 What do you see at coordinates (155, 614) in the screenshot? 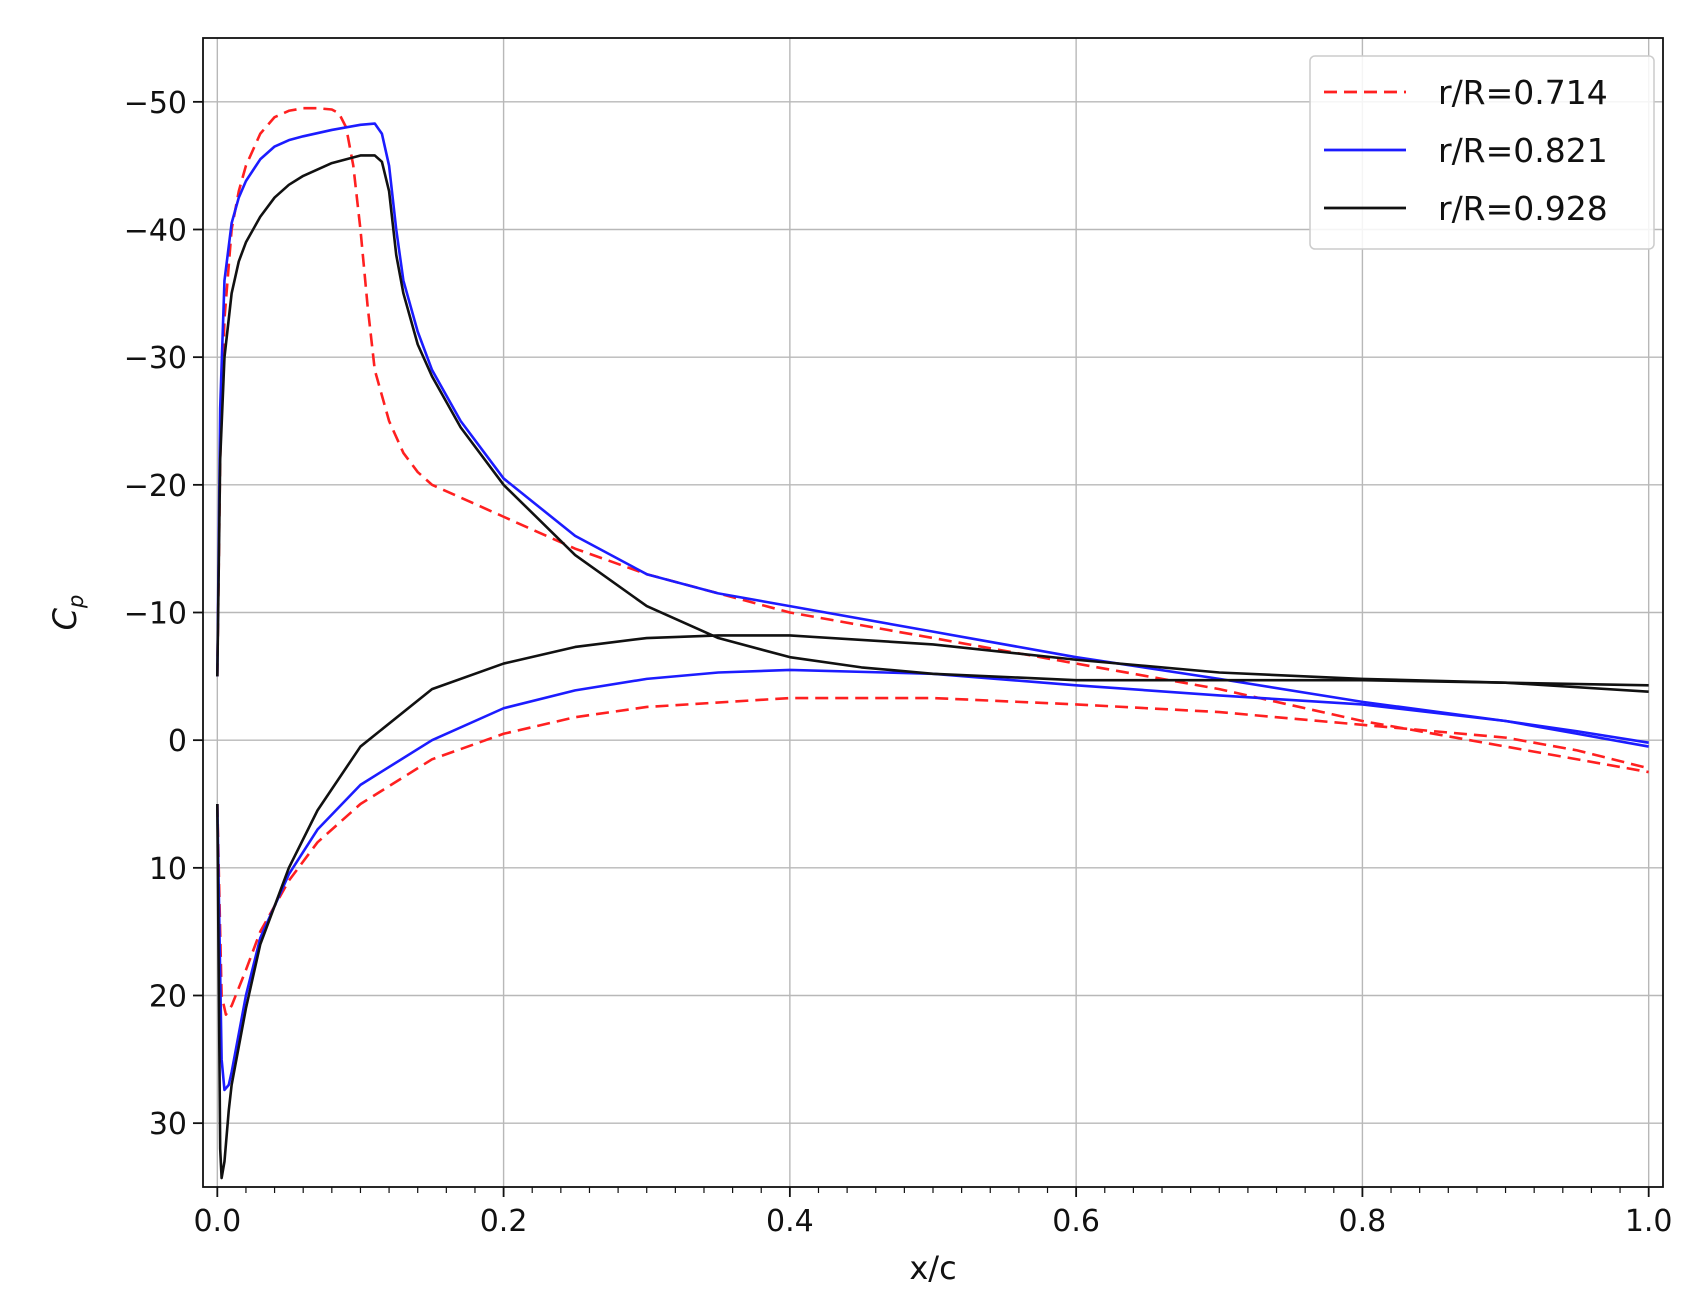
I see `y-tick-label: −10` at bounding box center [155, 614].